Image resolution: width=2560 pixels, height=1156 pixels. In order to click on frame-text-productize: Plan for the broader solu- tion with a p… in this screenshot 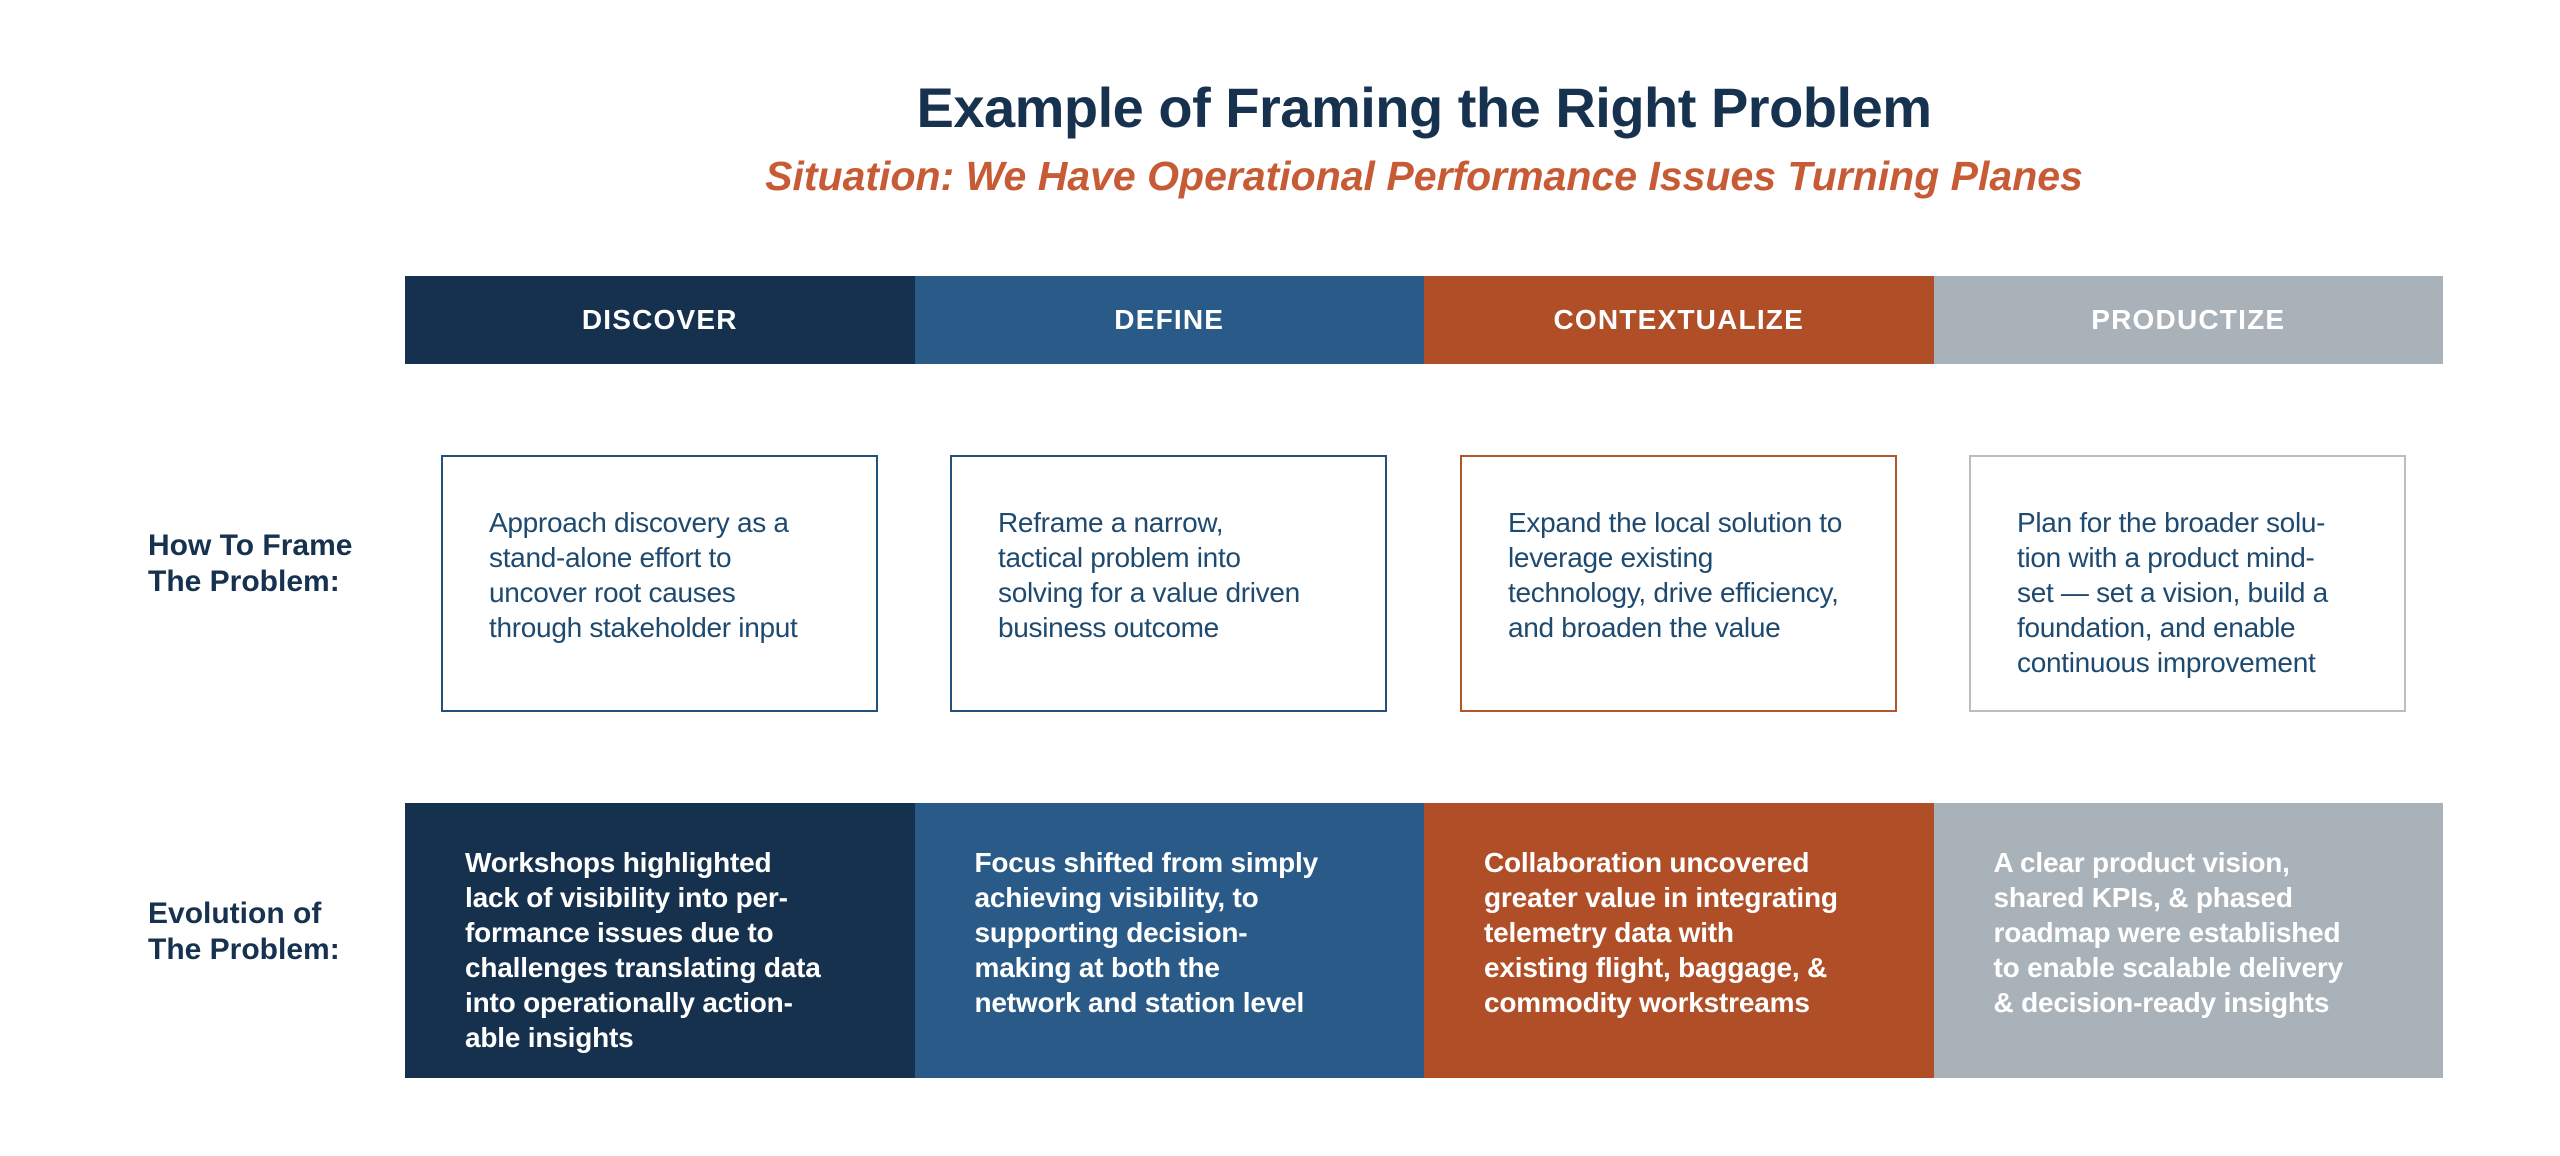, I will do `click(2172, 592)`.